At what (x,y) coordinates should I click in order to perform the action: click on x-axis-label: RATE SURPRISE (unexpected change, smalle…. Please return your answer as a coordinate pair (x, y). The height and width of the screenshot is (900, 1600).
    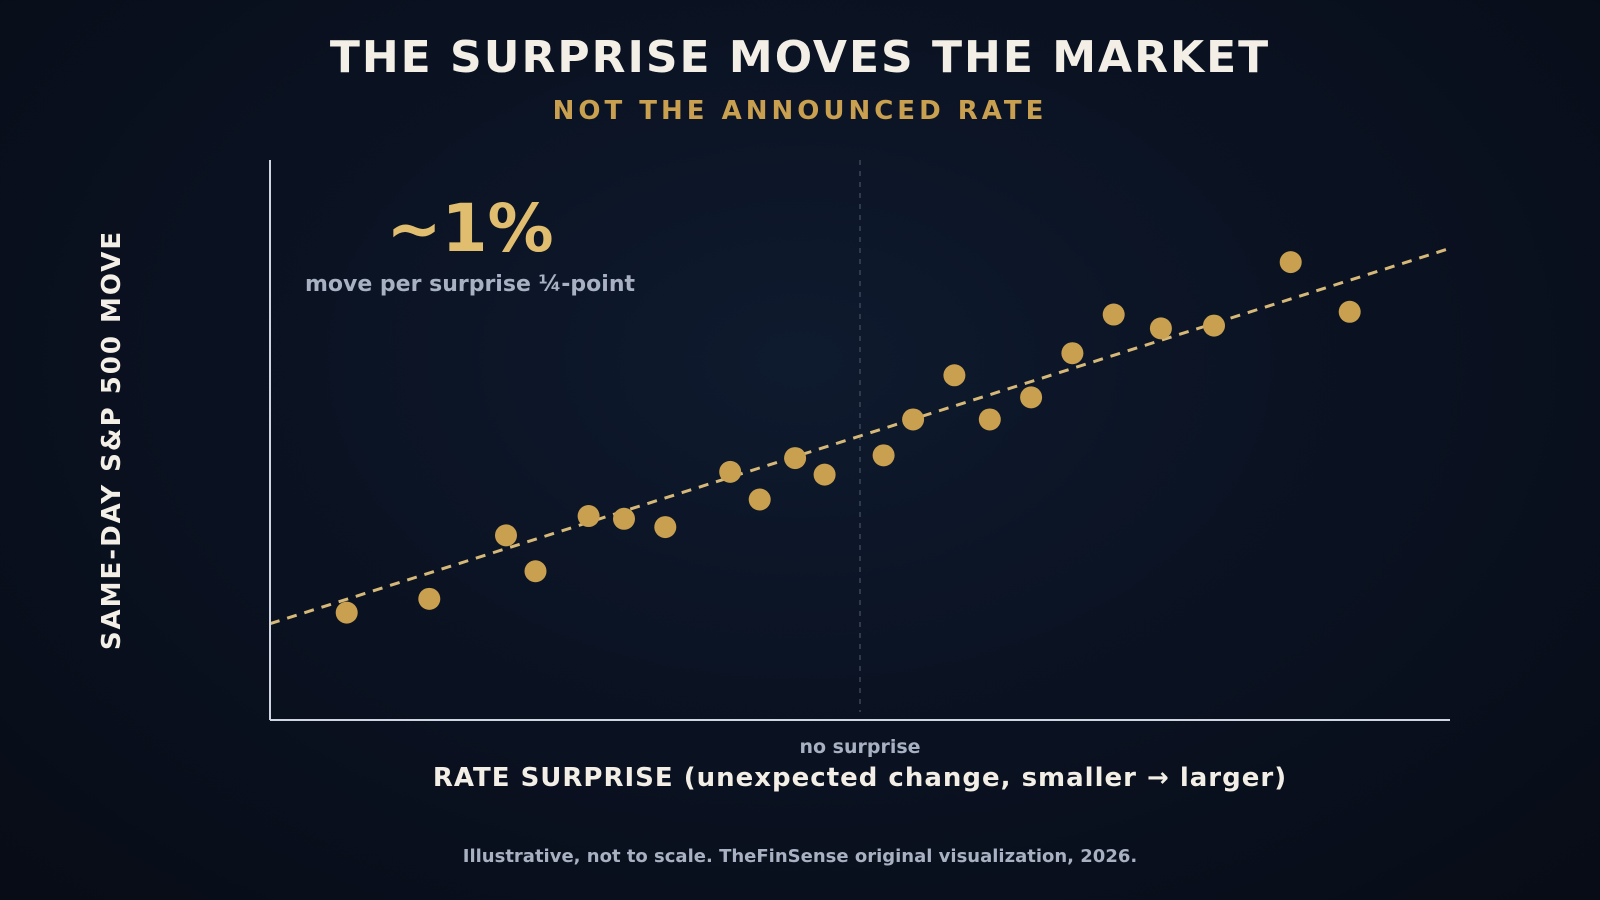
    Looking at the image, I should click on (860, 778).